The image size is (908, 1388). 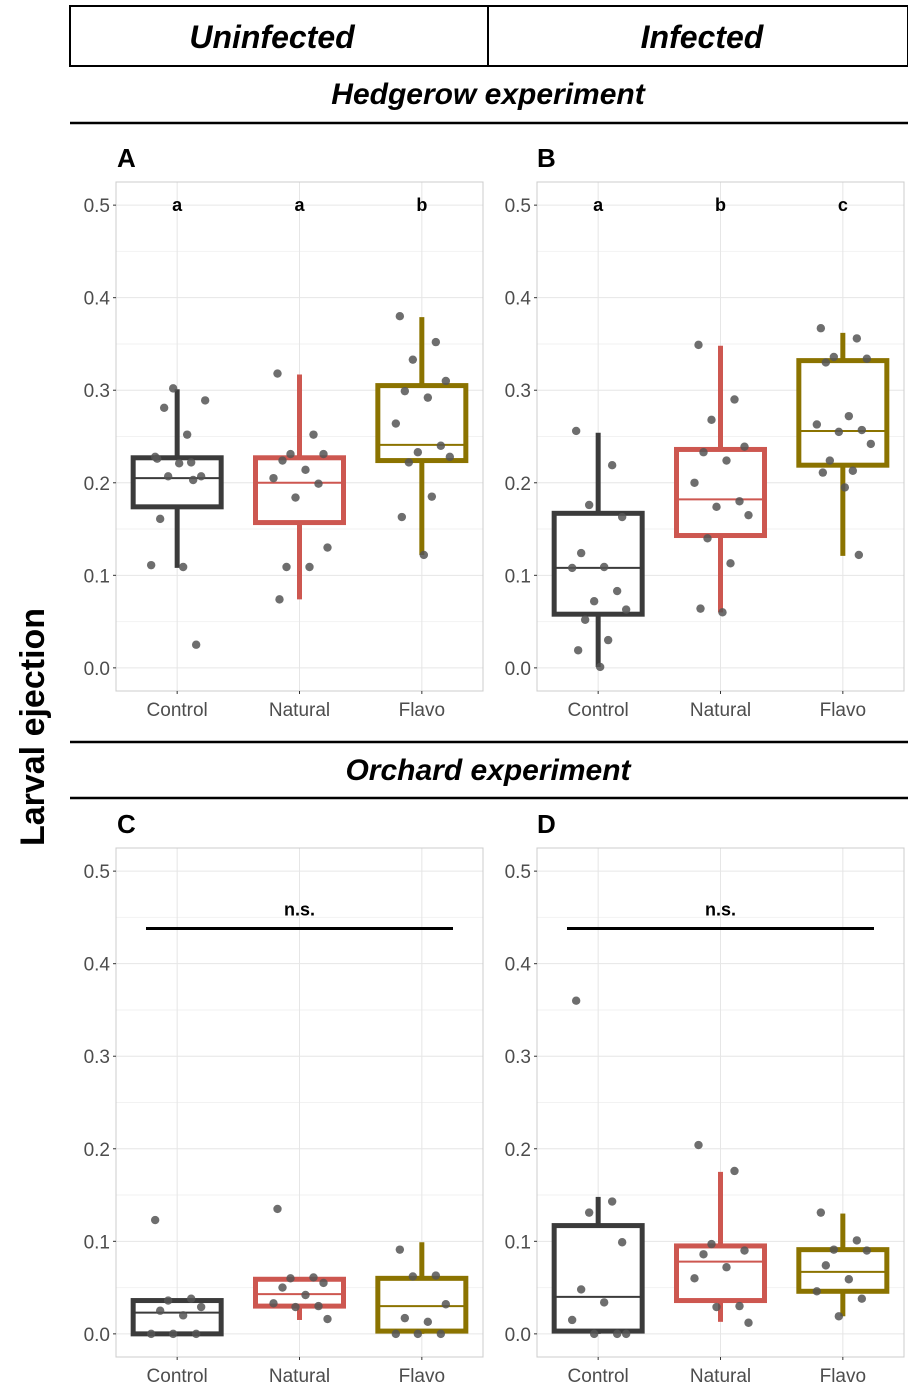 I want to click on significance-label: n.s., so click(x=299, y=910).